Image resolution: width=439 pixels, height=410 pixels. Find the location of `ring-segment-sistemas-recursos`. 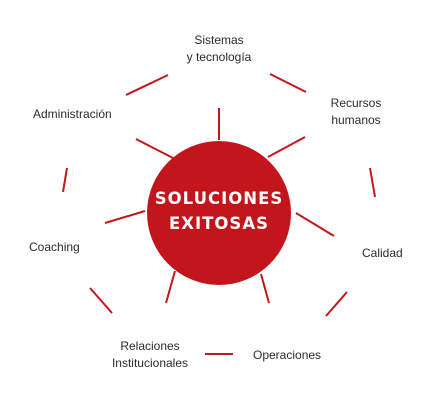

ring-segment-sistemas-recursos is located at coordinates (288, 83).